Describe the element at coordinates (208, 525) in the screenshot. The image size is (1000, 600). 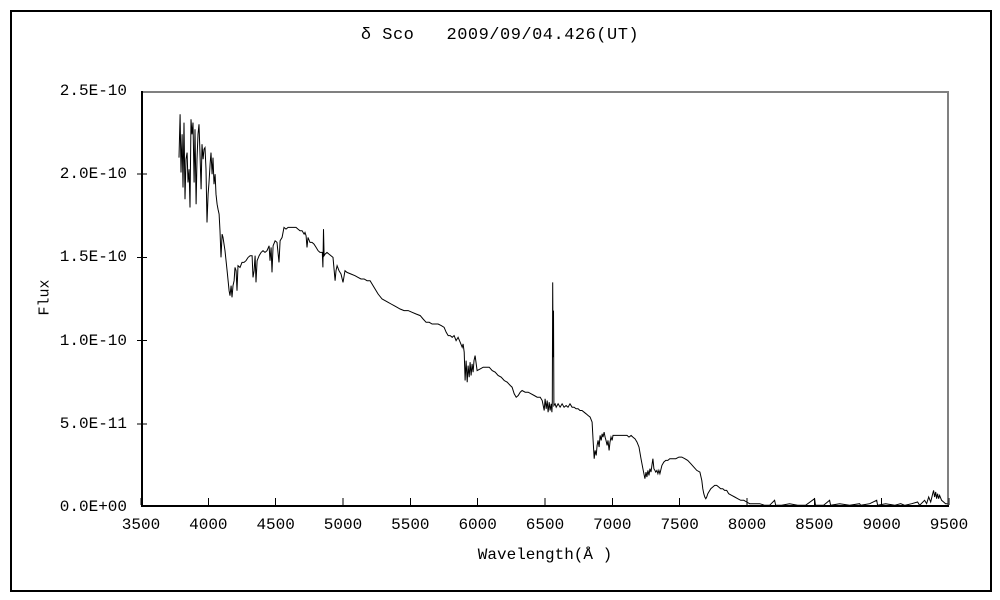
I see `x-tick-label: 4000` at that location.